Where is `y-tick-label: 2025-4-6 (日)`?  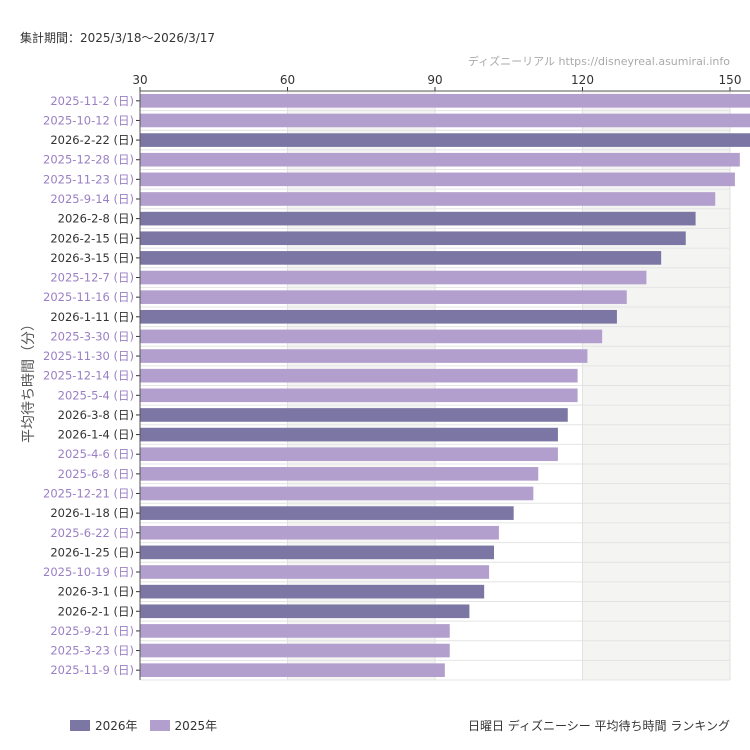
y-tick-label: 2025-4-6 (日) is located at coordinates (96, 454).